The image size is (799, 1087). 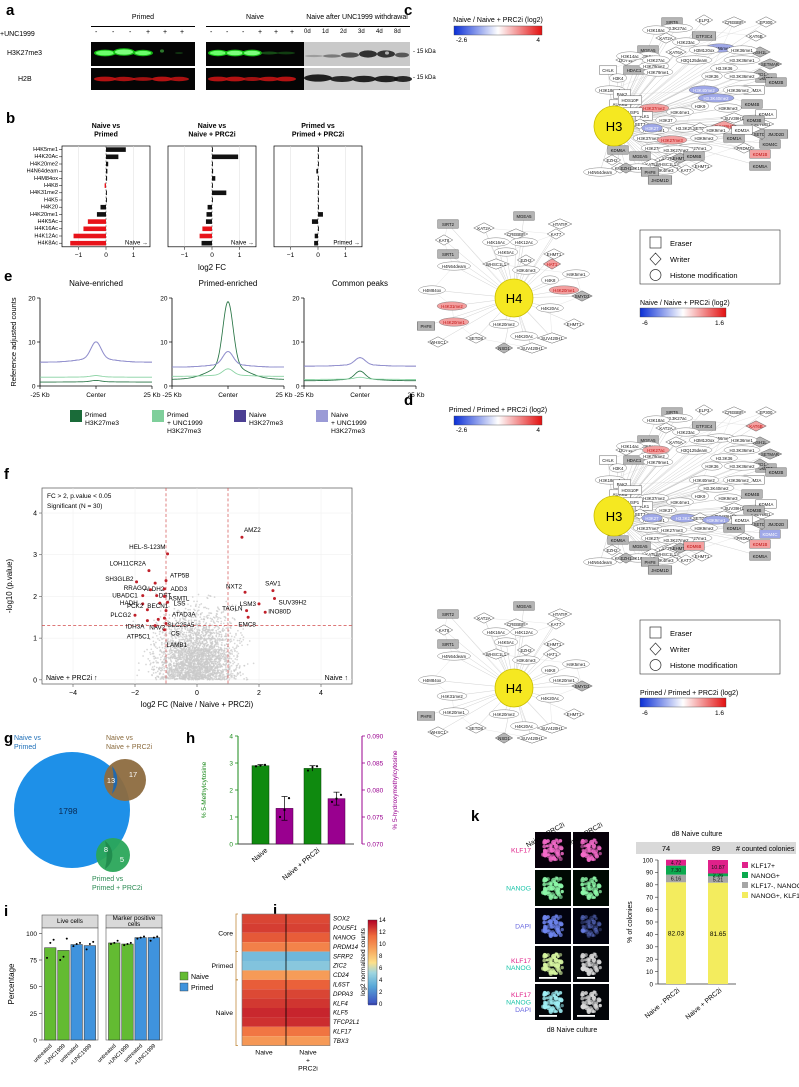 I want to click on network-node-label: EHMT2, so click(x=680, y=158).